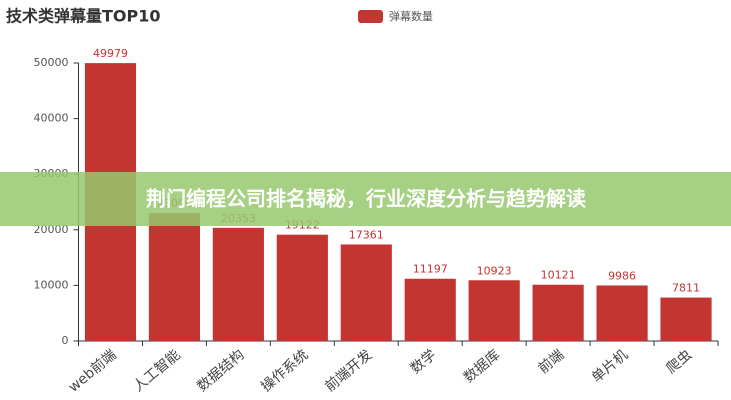 This screenshot has height=400, width=731. What do you see at coordinates (551, 361) in the screenshot?
I see `x-tick-label: 前端` at bounding box center [551, 361].